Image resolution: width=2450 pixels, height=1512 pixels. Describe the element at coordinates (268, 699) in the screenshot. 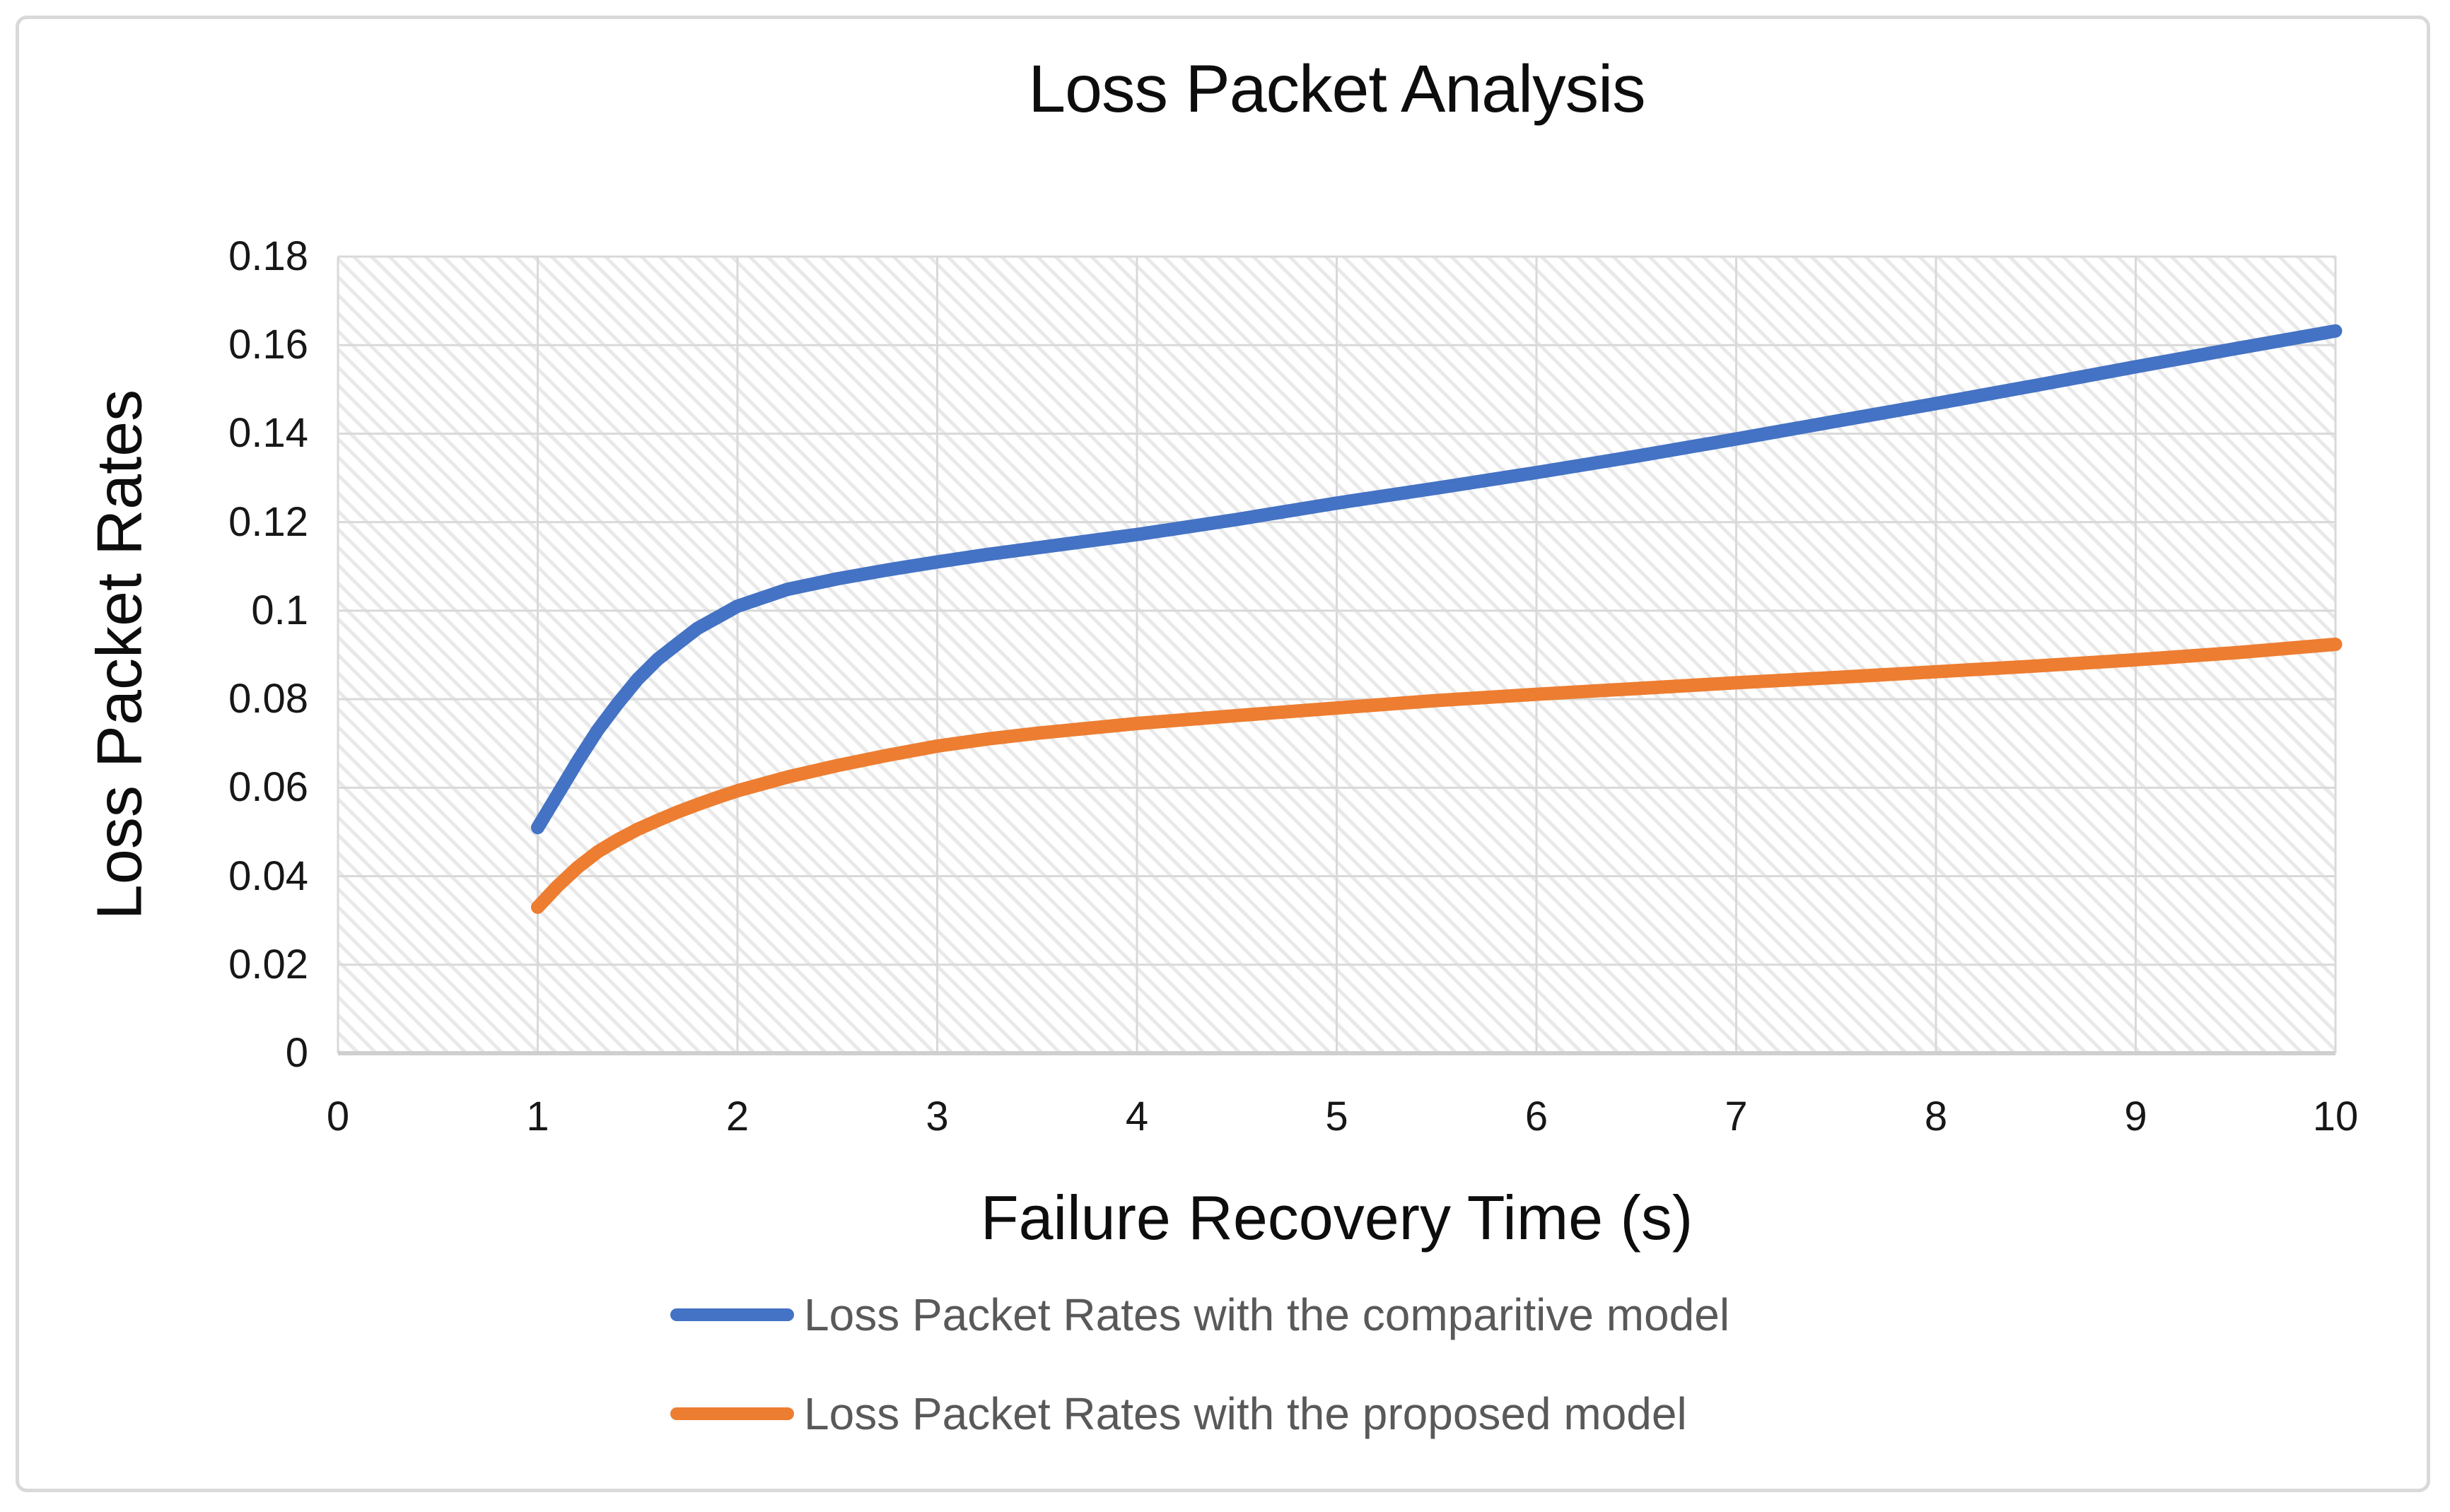

I see `y-tick-label: 0.08` at that location.